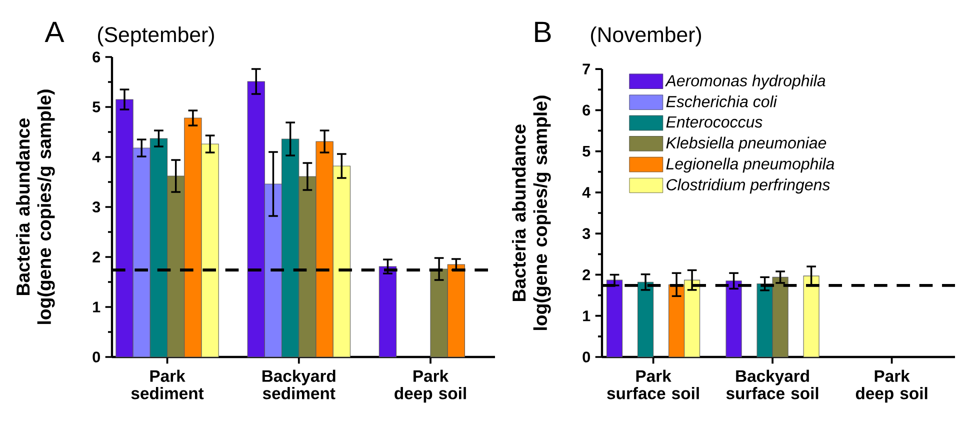 The width and height of the screenshot is (975, 425). What do you see at coordinates (746, 144) in the screenshot?
I see `legend-label: Klebsiella pneumoniae` at bounding box center [746, 144].